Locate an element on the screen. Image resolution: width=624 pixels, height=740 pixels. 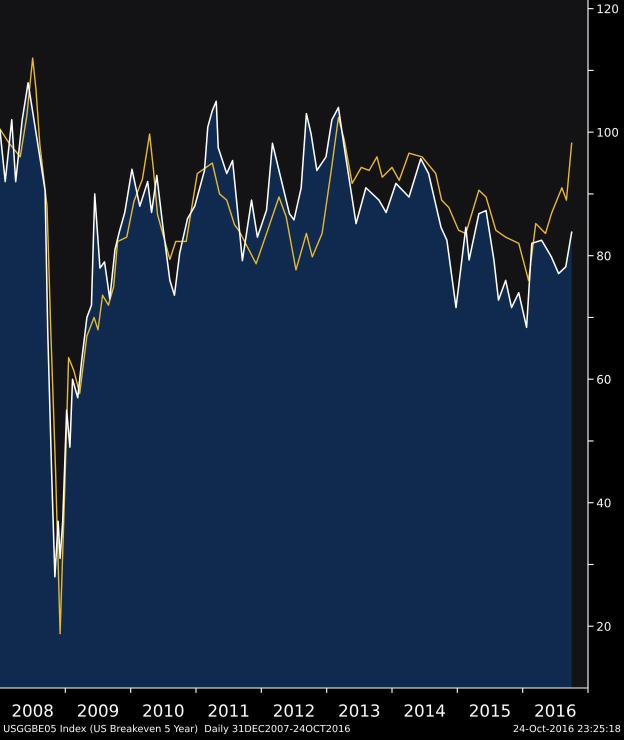
x-tick-label: 2008 is located at coordinates (32, 710).